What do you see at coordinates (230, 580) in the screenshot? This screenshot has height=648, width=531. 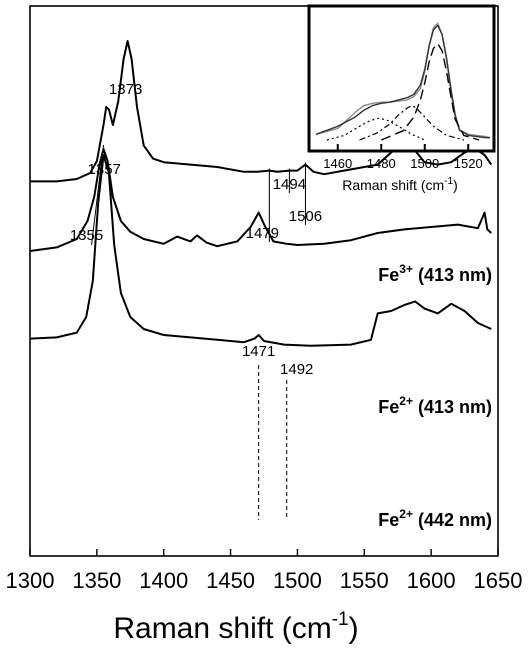 I see `x-tick-label: 1450` at bounding box center [230, 580].